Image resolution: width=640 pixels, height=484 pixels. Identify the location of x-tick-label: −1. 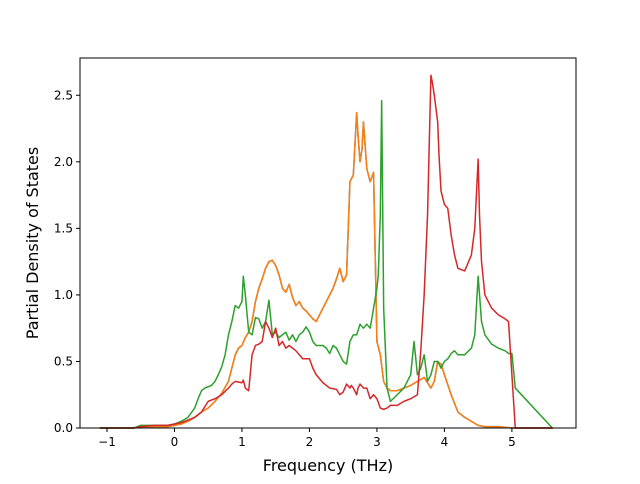
(107, 442).